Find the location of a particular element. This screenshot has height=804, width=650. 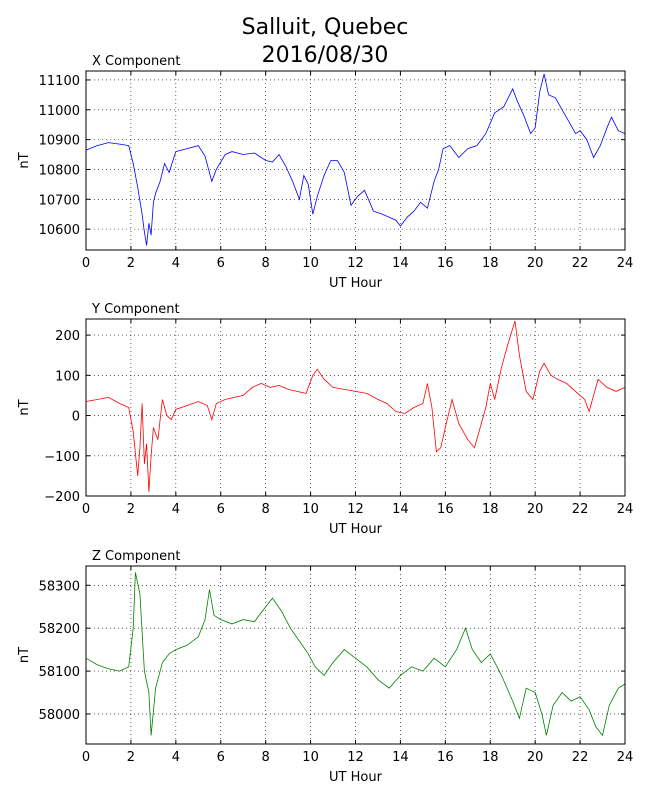

y-tick-label: 10600 is located at coordinates (59, 230).